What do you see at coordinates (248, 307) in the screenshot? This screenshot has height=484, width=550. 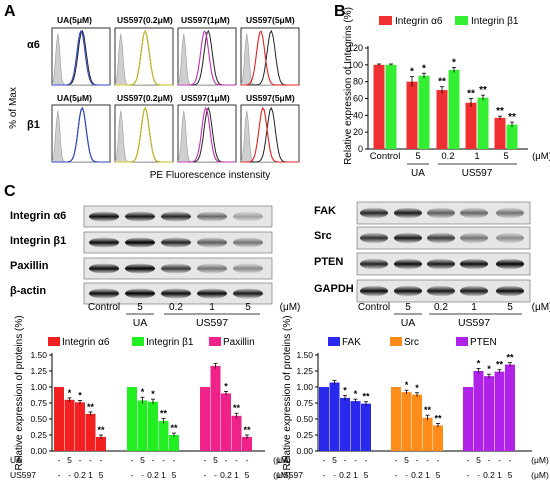 I see `lane-label: 5` at bounding box center [248, 307].